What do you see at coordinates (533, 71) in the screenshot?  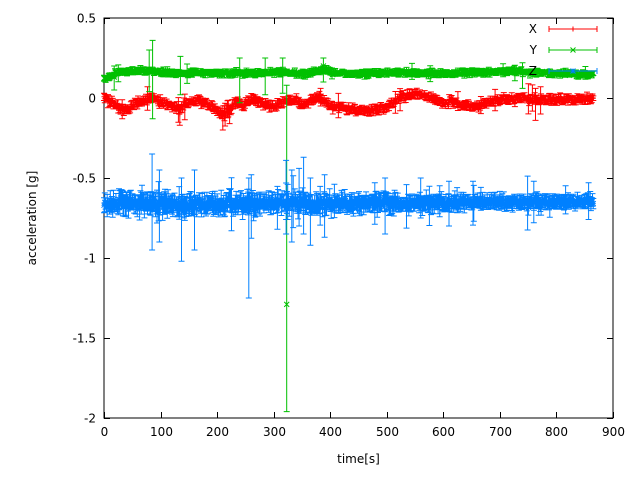 I see `legend-label-Z: Z` at bounding box center [533, 71].